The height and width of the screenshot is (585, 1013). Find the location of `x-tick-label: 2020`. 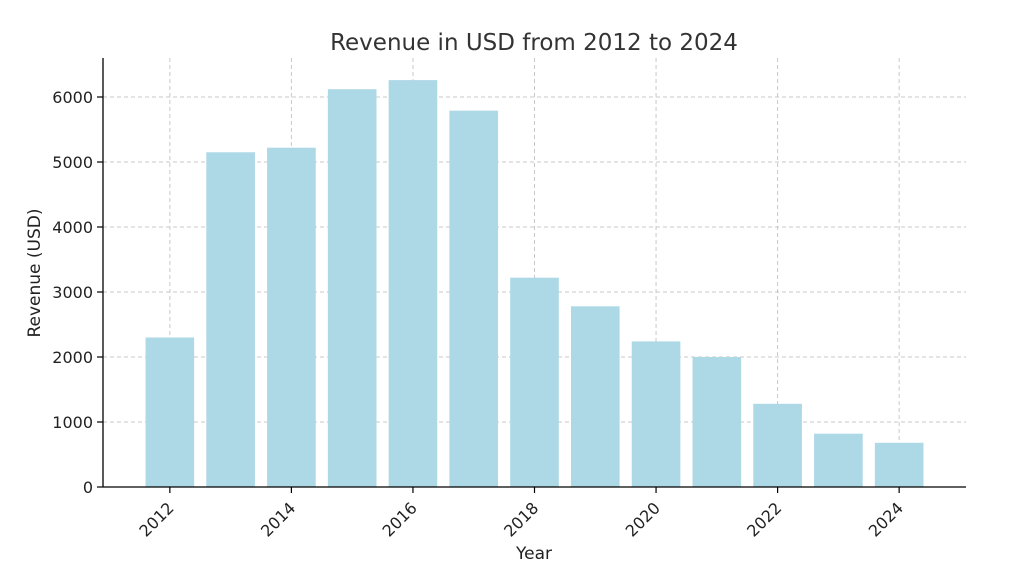

x-tick-label: 2020 is located at coordinates (643, 519).